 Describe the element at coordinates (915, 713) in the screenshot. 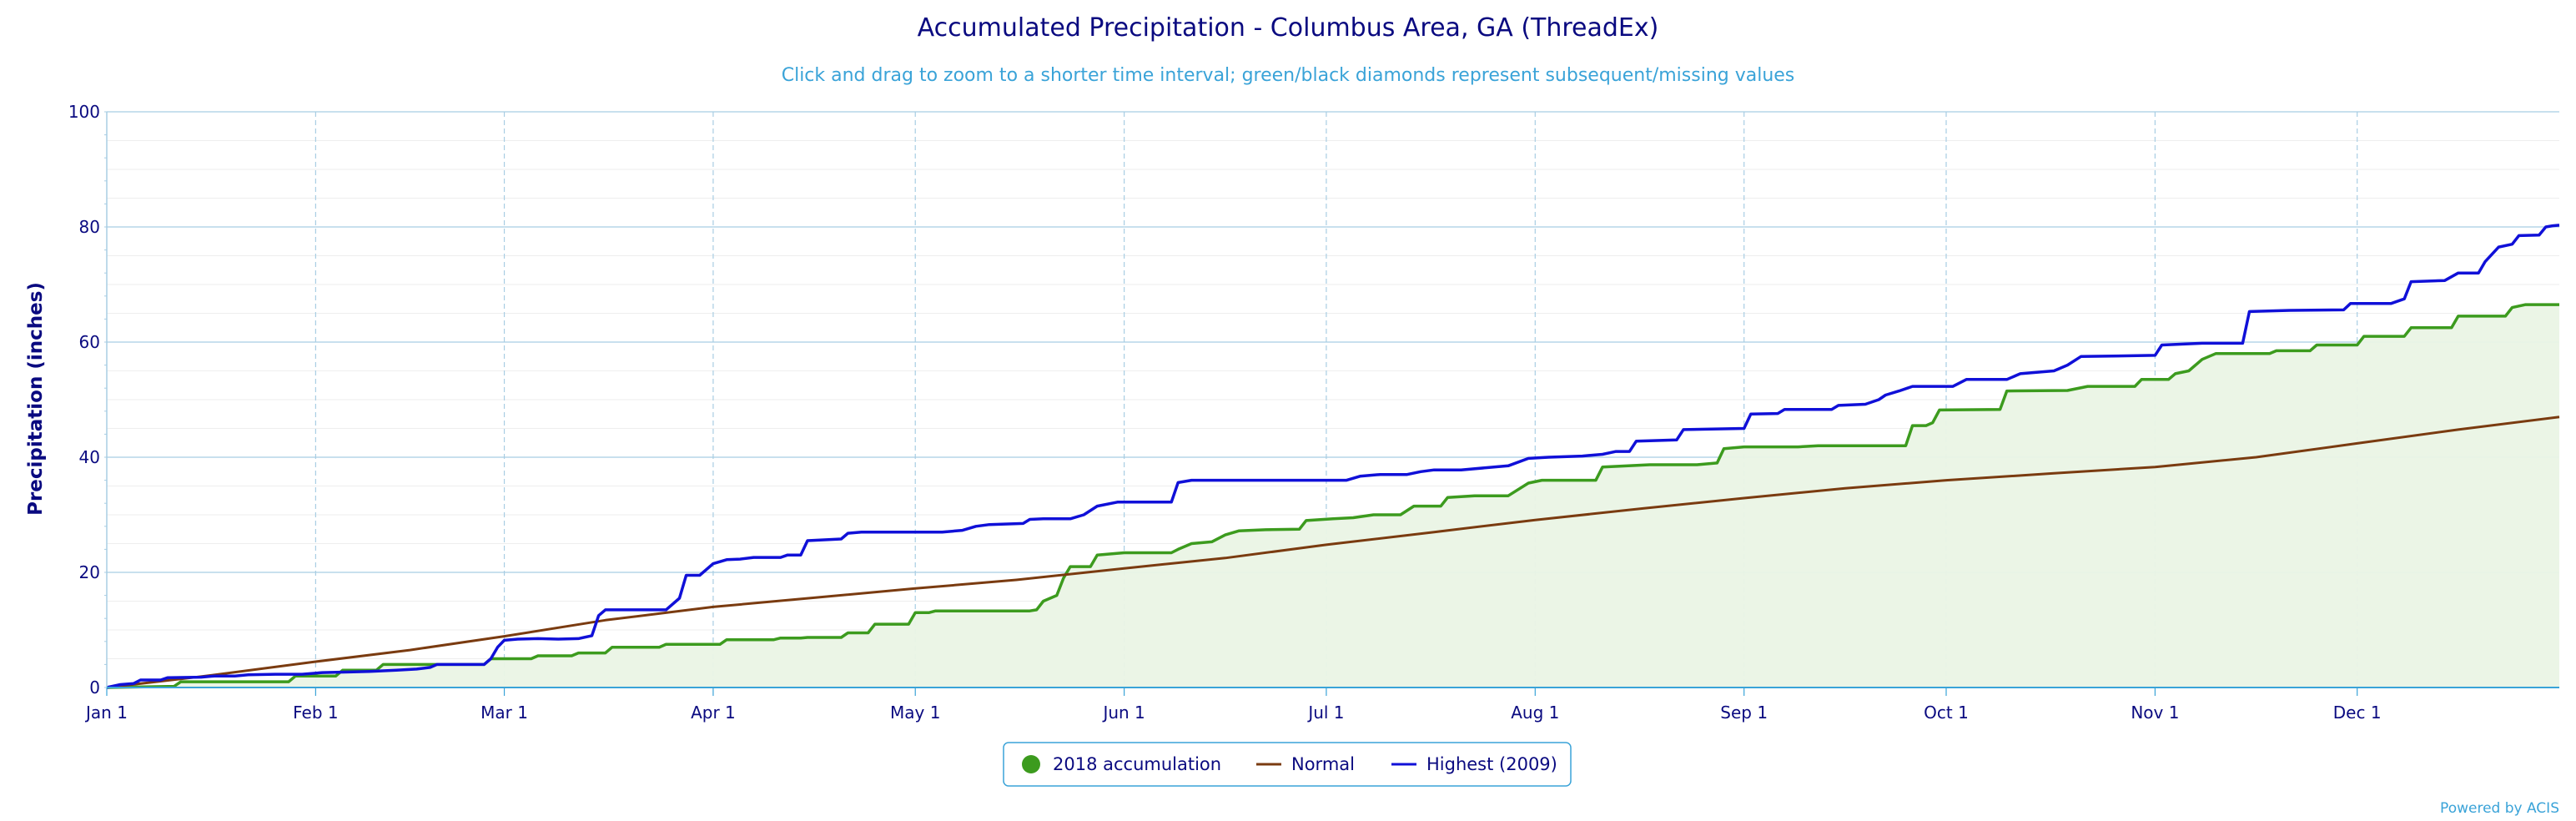

I see `x-tick-label: May 1` at that location.